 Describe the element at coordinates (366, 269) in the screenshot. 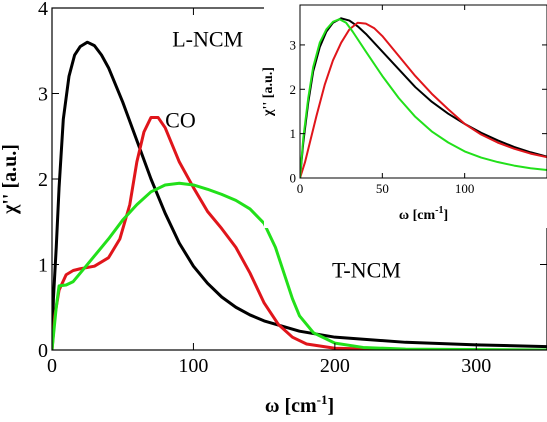

I see `annotation-t-ncm: T-NCM` at that location.